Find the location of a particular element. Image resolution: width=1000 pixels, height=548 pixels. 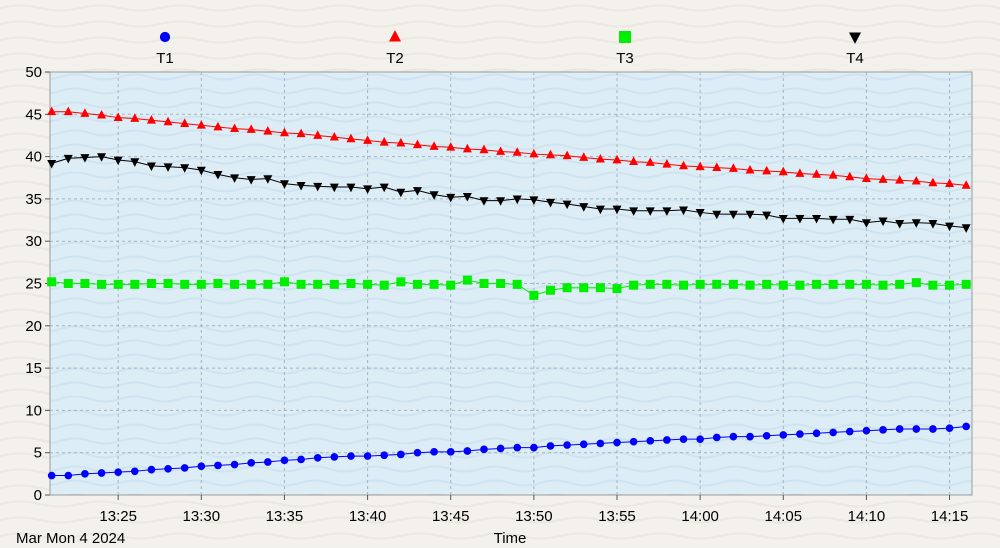

legend: T1 T2 T3 T4 is located at coordinates (510, 48).